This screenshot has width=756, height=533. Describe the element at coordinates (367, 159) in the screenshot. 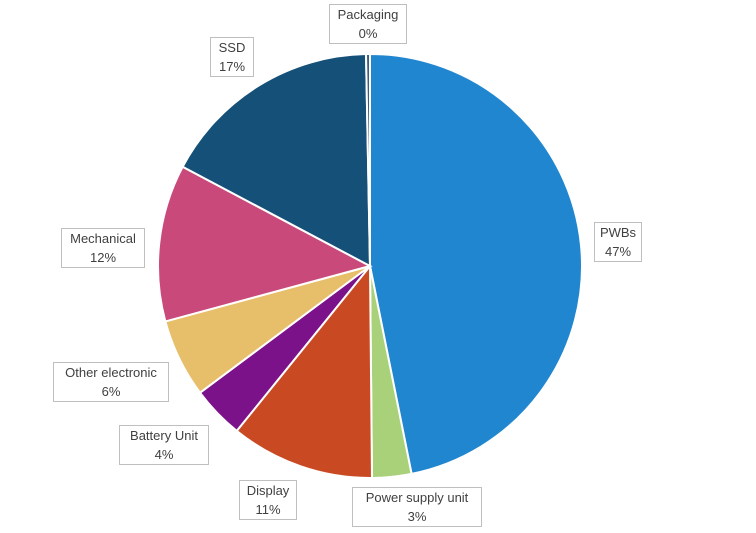

I see `pie-slice-packaging` at that location.